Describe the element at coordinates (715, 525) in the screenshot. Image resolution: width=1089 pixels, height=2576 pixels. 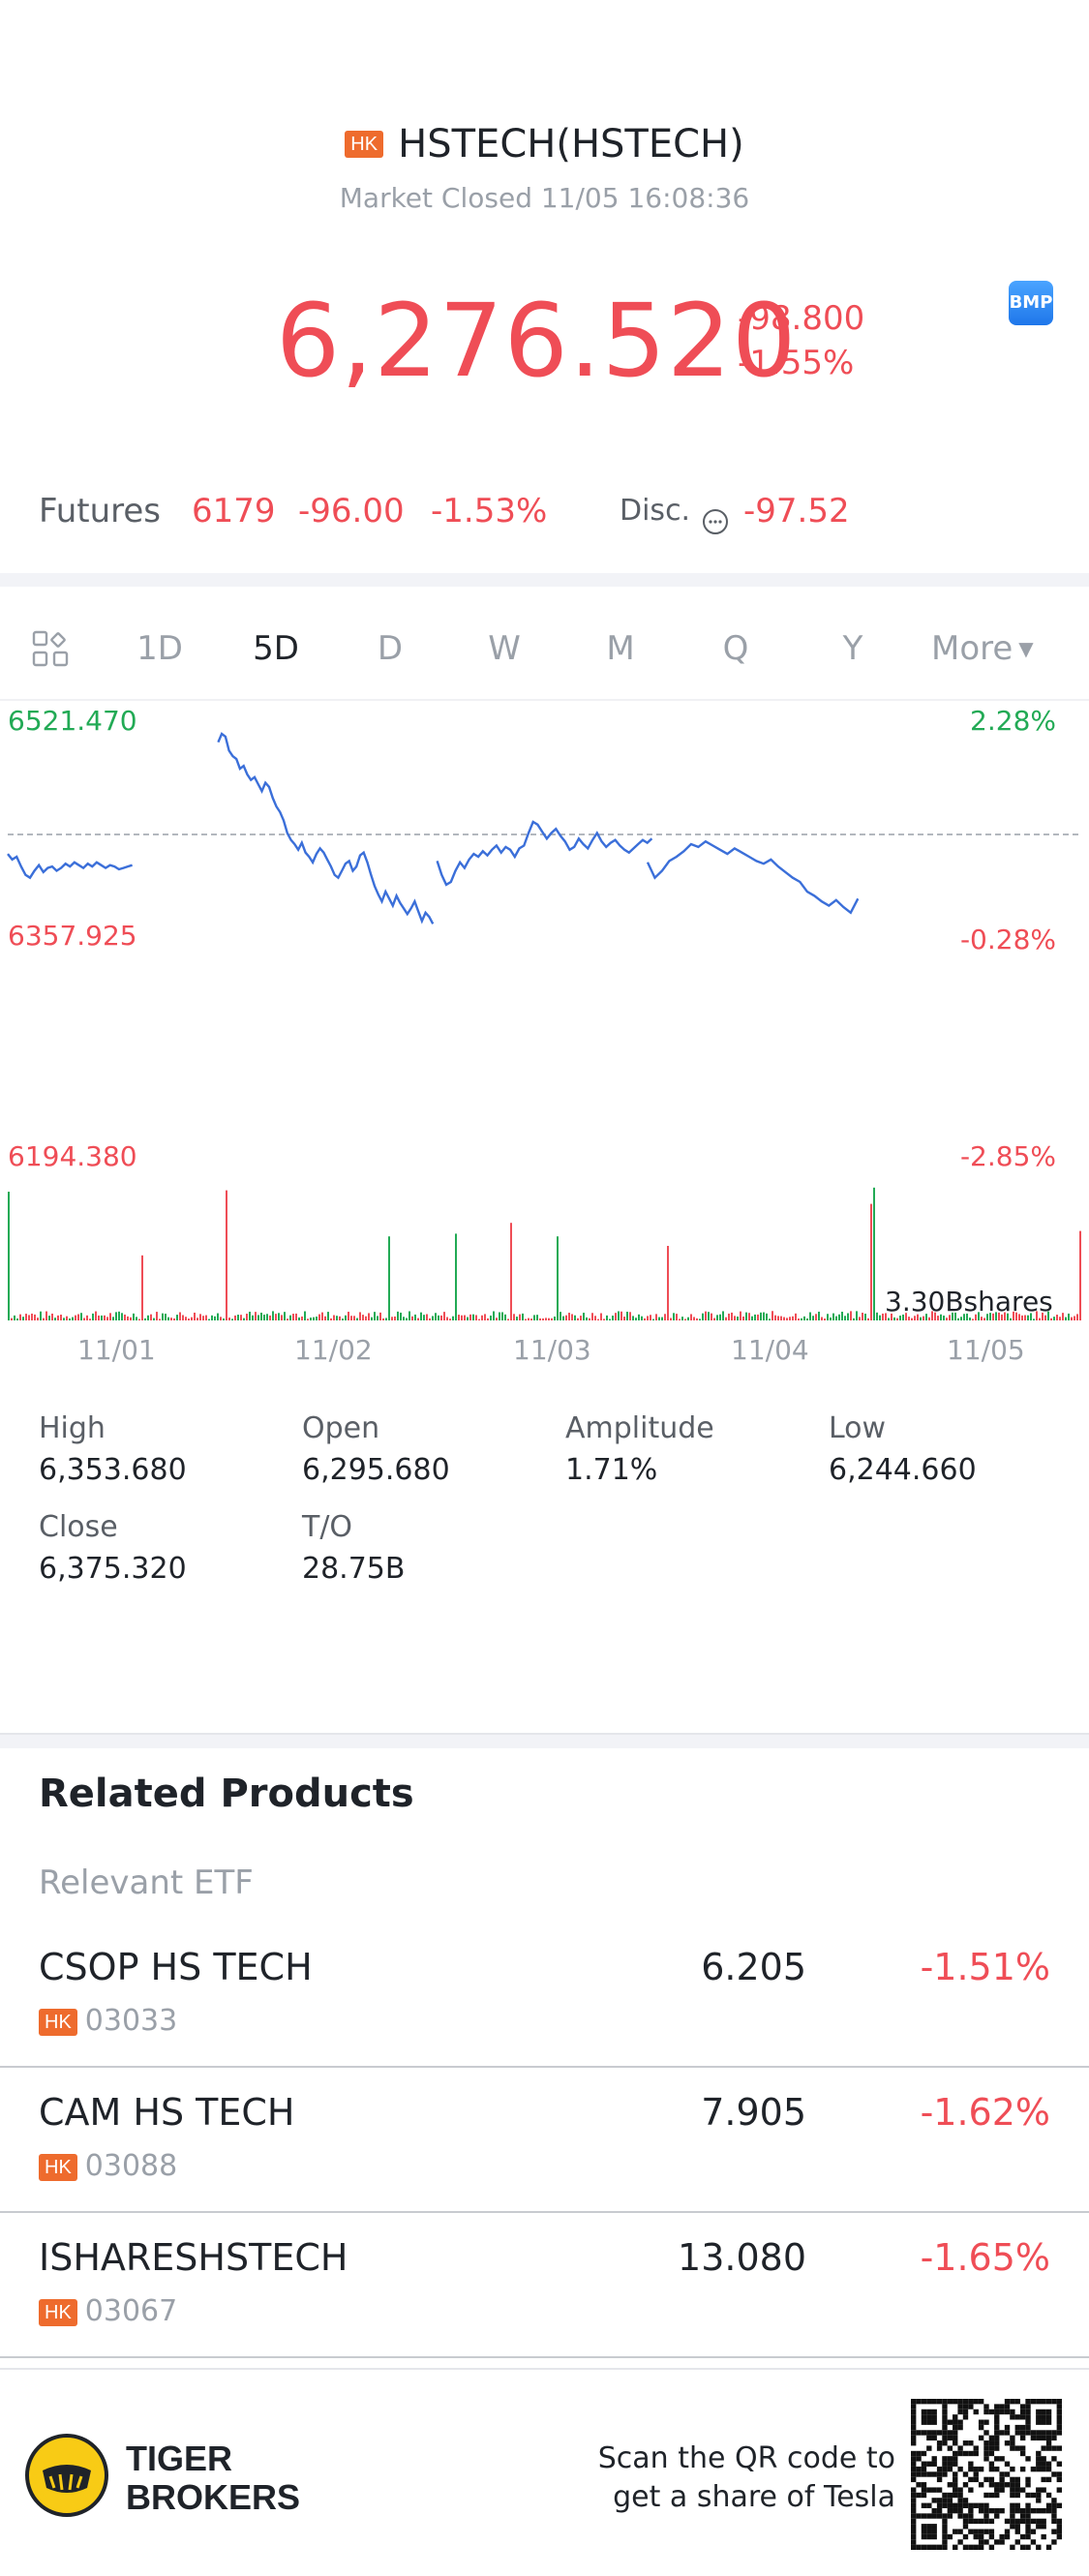
I see `info-circle-icon` at that location.